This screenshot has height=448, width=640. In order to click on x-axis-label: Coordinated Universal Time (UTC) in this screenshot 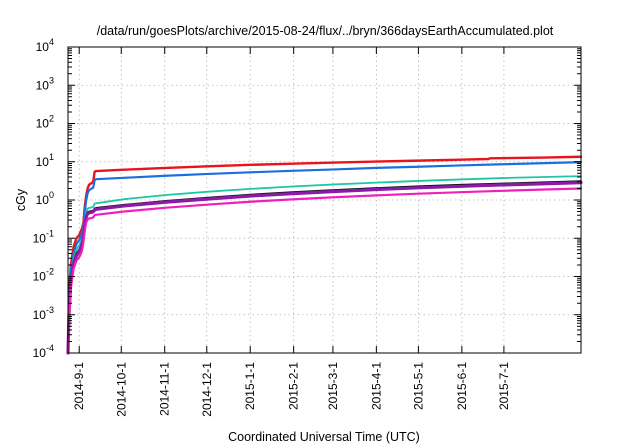, I will do `click(324, 437)`.